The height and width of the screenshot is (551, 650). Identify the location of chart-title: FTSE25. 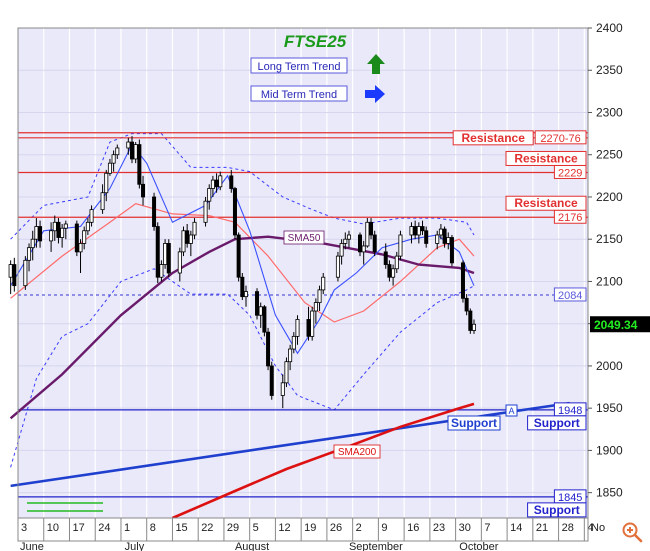
(315, 41).